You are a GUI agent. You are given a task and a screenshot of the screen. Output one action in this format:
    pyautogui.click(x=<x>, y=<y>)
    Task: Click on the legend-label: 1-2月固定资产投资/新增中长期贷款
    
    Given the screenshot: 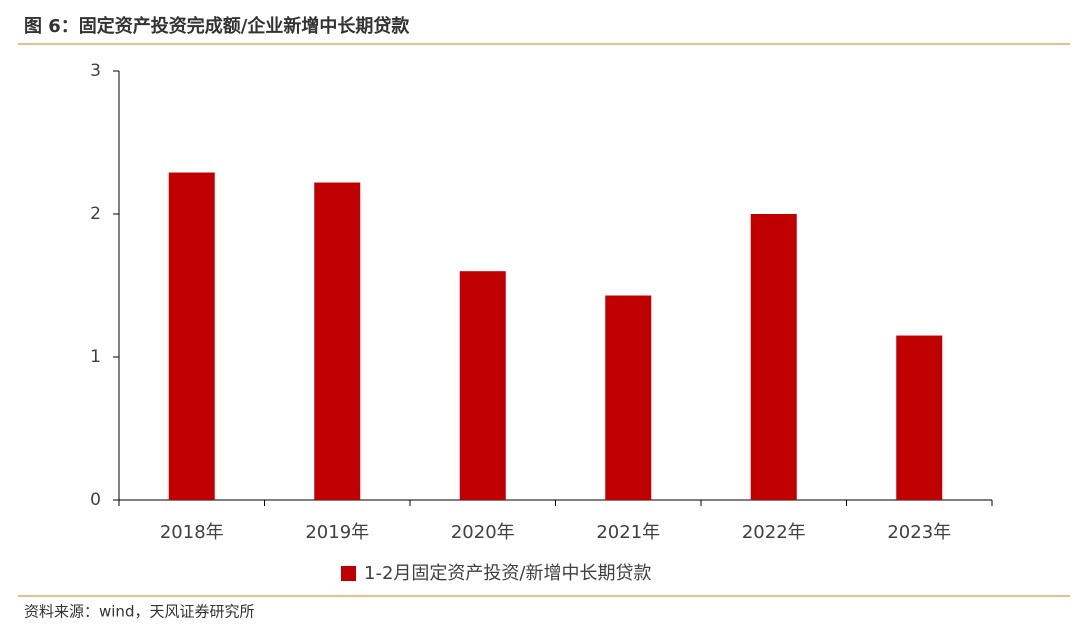 What is the action you would take?
    pyautogui.click(x=507, y=573)
    